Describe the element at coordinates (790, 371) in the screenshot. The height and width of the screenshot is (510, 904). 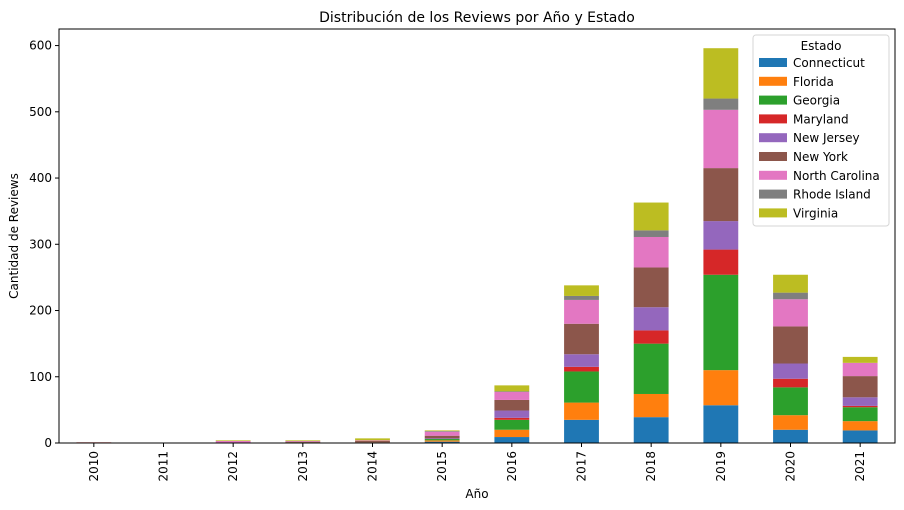
I see `bar-segment-new-jersey-2020` at that location.